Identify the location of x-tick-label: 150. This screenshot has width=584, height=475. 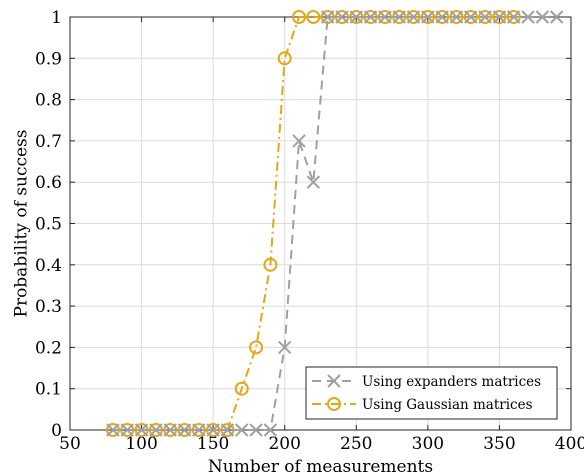
(213, 444).